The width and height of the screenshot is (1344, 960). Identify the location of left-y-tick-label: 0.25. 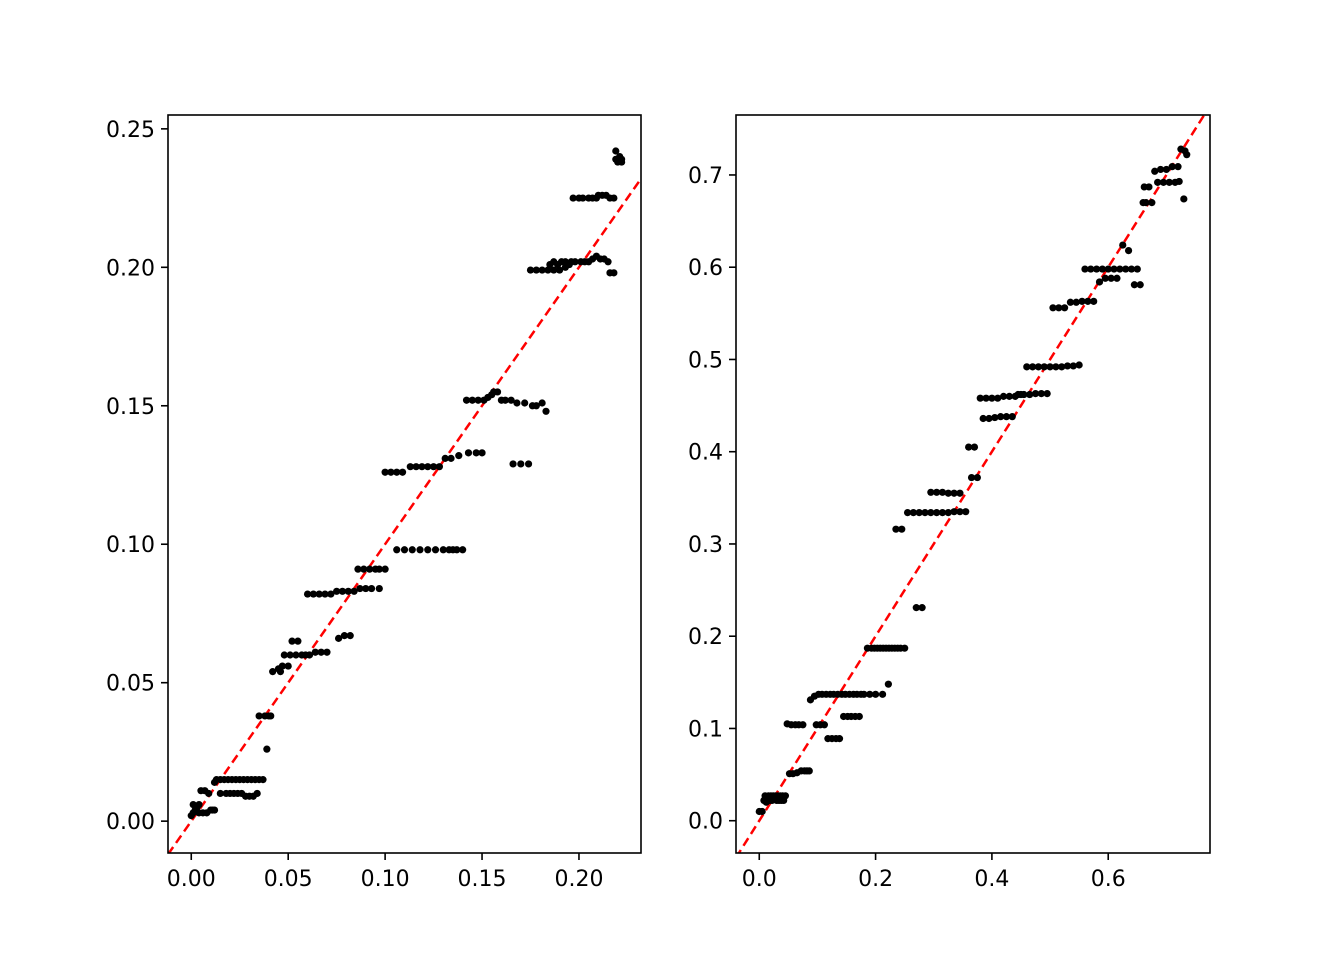
(130, 130).